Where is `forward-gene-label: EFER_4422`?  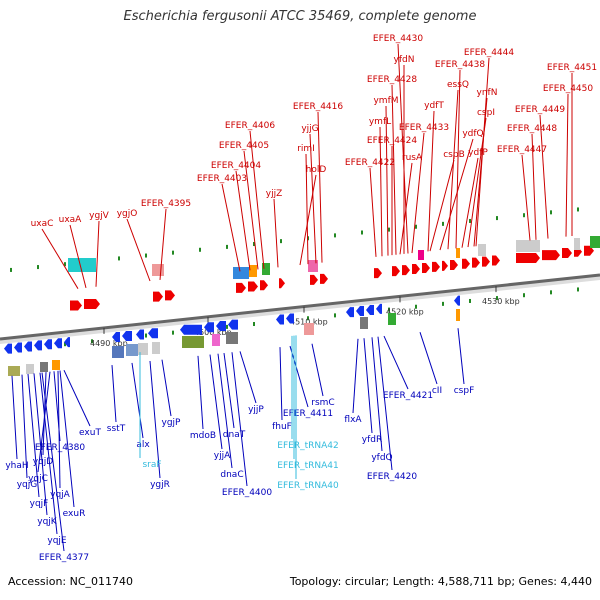 forward-gene-label: EFER_4422 is located at coordinates (370, 163).